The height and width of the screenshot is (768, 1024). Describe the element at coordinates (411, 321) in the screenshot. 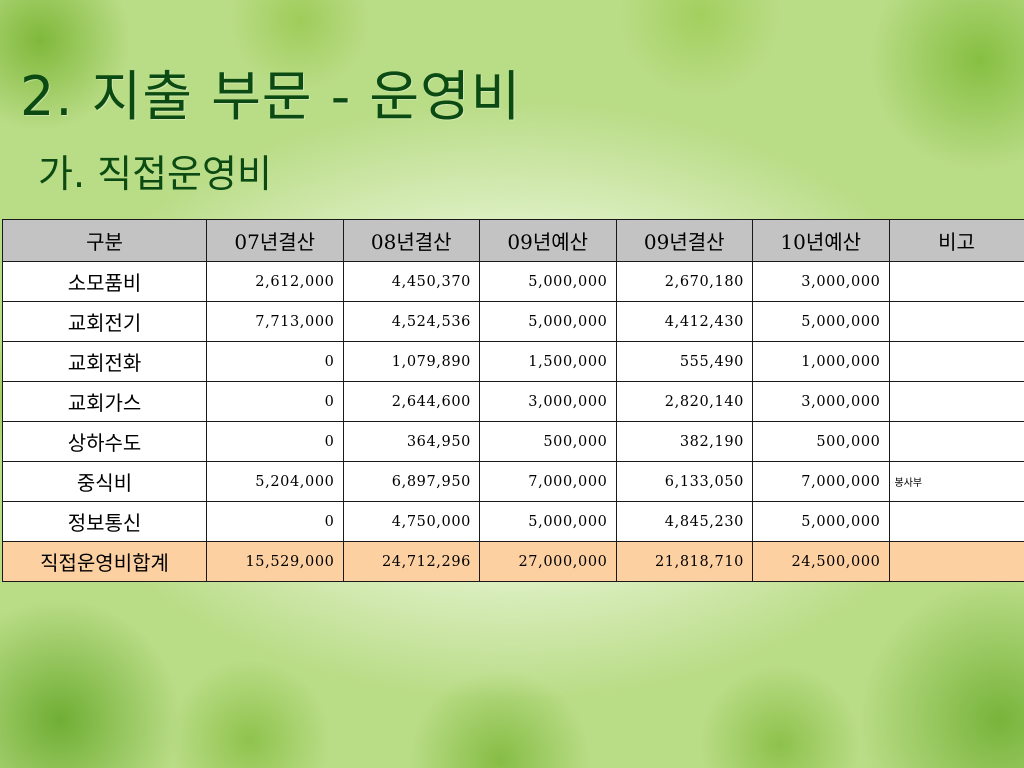

I see `cell-value: 4,524,536` at that location.